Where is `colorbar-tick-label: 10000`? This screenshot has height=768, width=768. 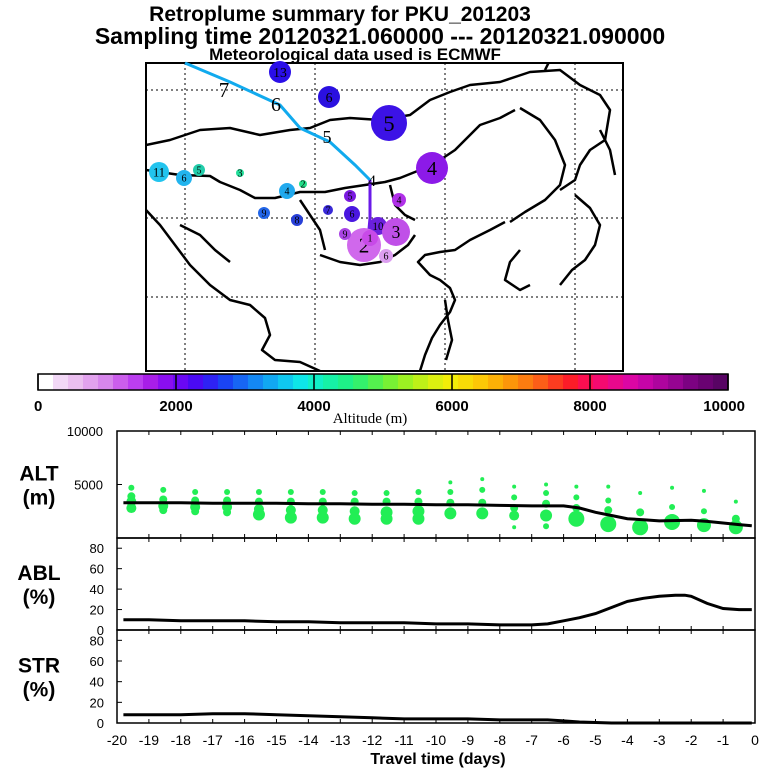
colorbar-tick-label: 10000 is located at coordinates (724, 406).